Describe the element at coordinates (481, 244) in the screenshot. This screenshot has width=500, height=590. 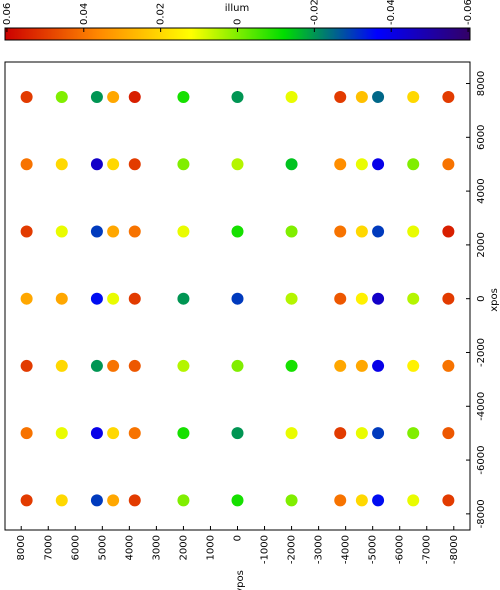
I see `x-tick-label: 2000` at that location.